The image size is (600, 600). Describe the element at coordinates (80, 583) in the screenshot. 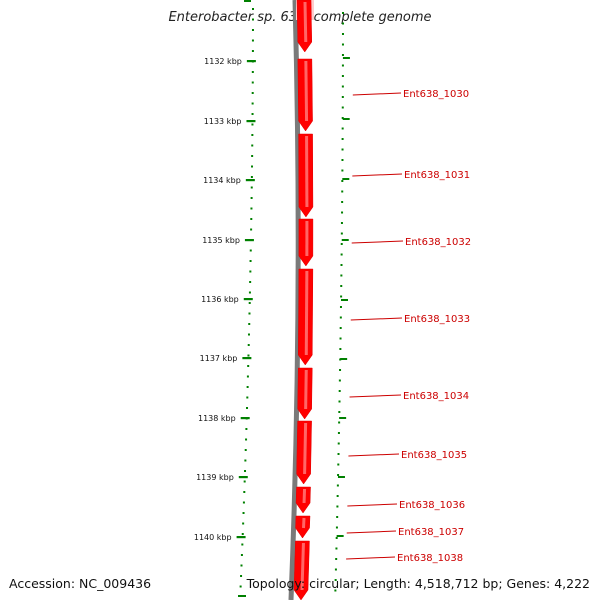

I see `accession-text: Accession: NC_009436` at that location.